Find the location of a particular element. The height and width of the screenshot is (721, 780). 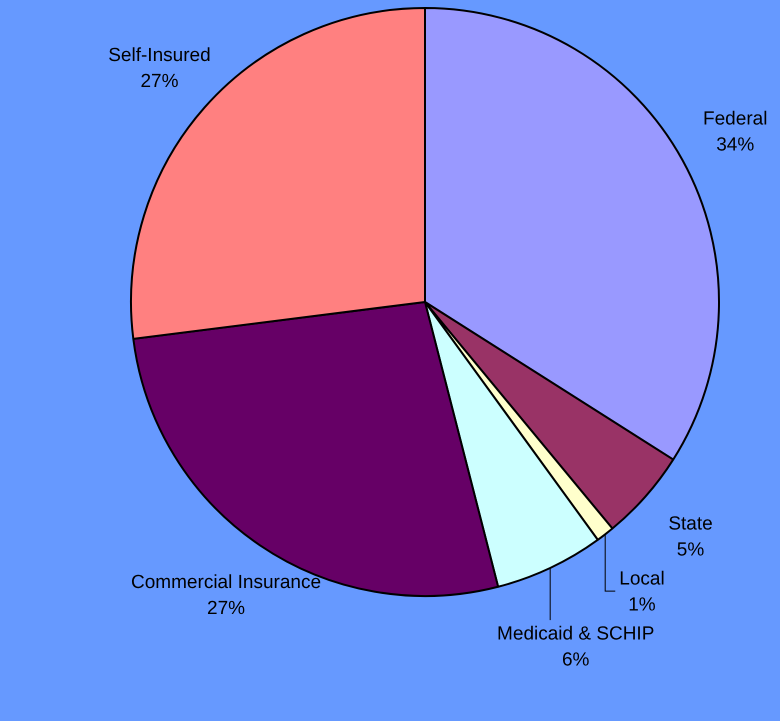

data-label: 34% is located at coordinates (735, 145).